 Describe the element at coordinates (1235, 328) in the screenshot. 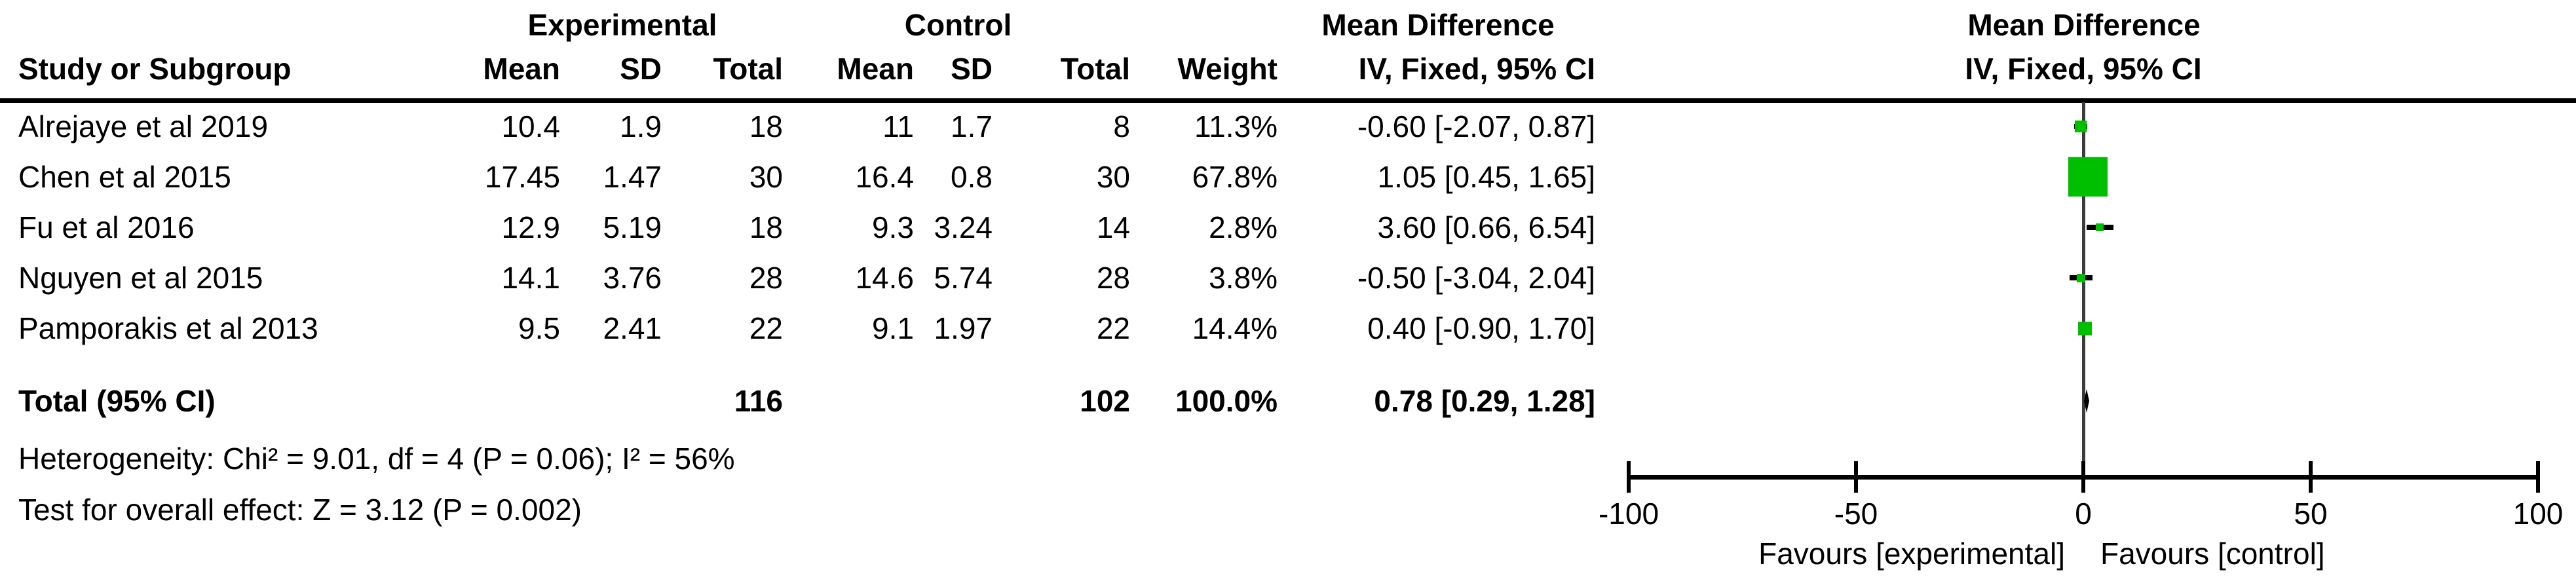

I see `weight-value: 14.4%` at that location.